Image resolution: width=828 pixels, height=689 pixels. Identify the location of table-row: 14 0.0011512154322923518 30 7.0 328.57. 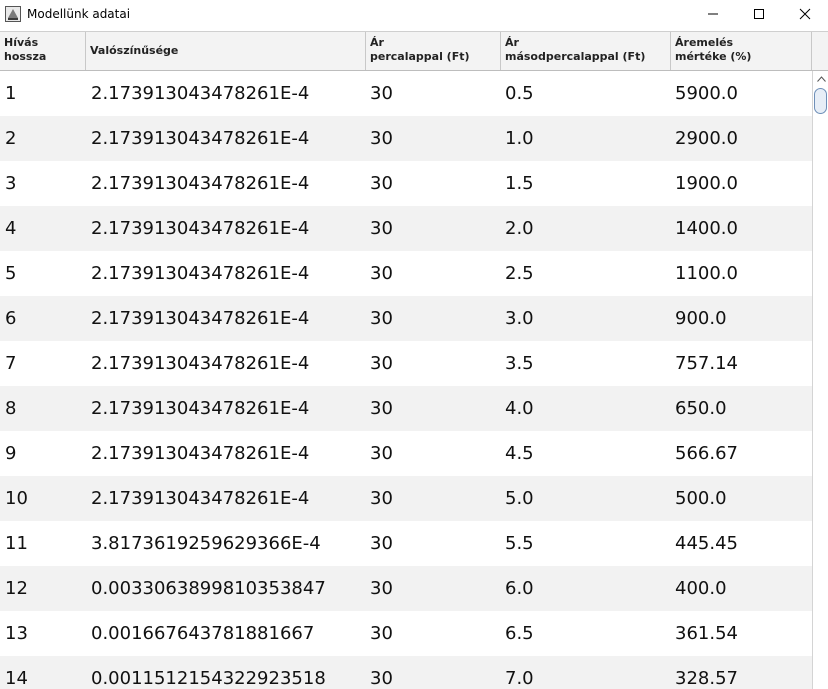
(406, 672).